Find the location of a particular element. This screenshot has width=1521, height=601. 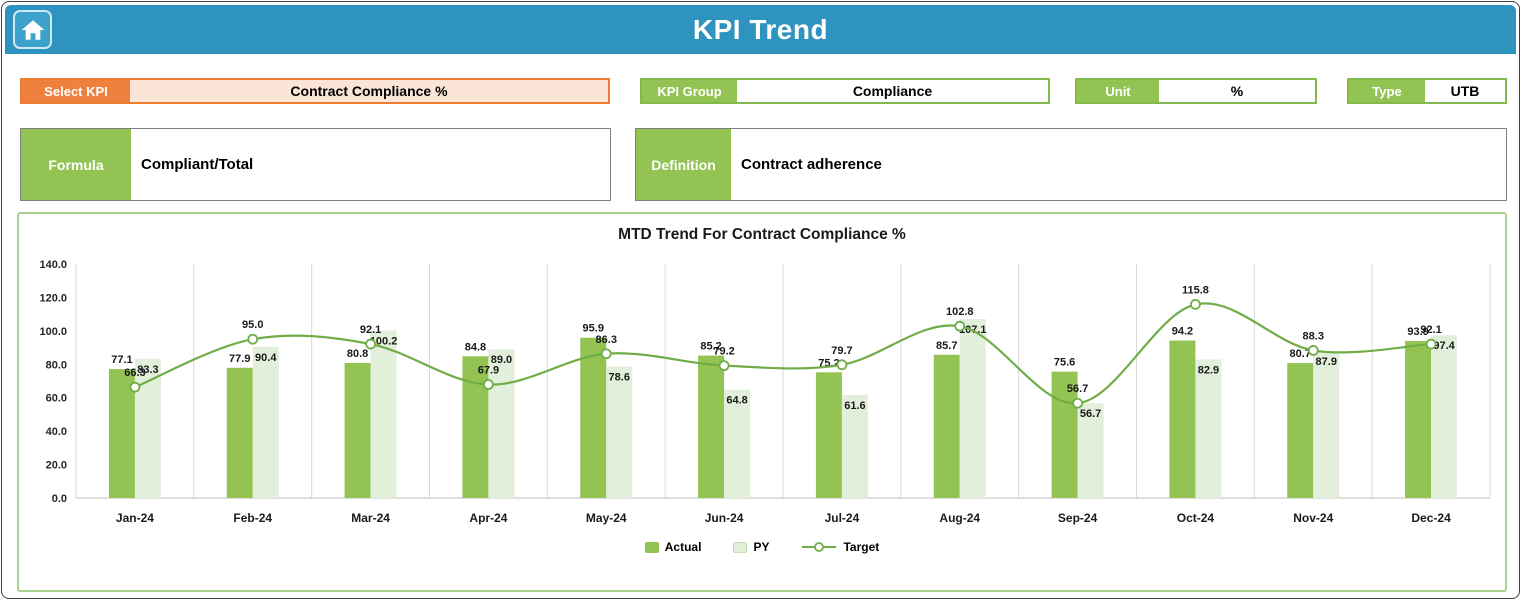

target-data-label: 102.8 is located at coordinates (960, 312).